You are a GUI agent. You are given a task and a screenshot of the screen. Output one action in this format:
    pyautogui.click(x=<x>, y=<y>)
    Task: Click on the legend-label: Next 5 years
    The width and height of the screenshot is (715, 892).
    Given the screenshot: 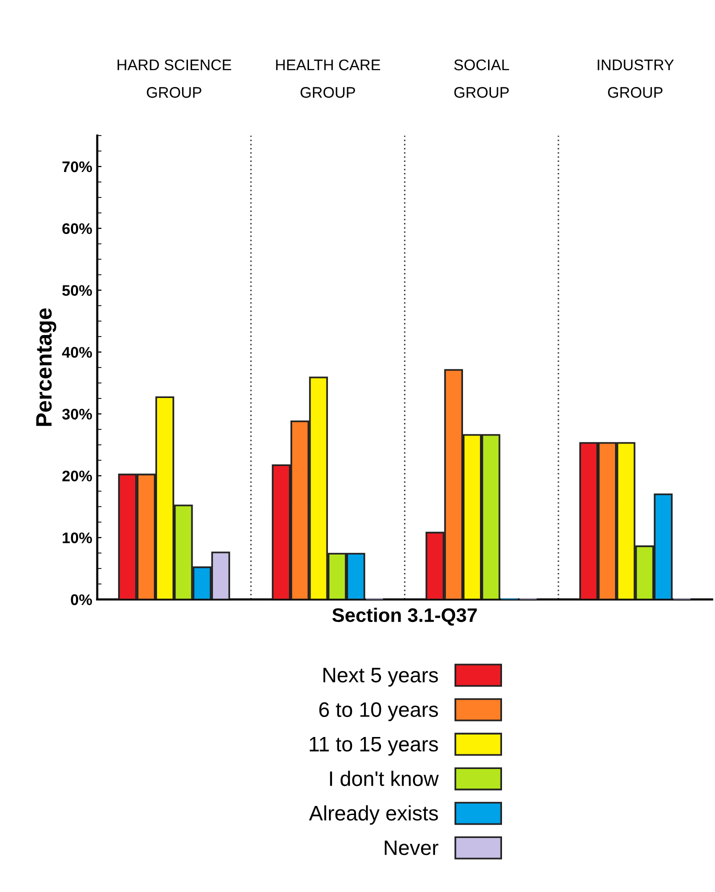 What is the action you would take?
    pyautogui.click(x=380, y=677)
    